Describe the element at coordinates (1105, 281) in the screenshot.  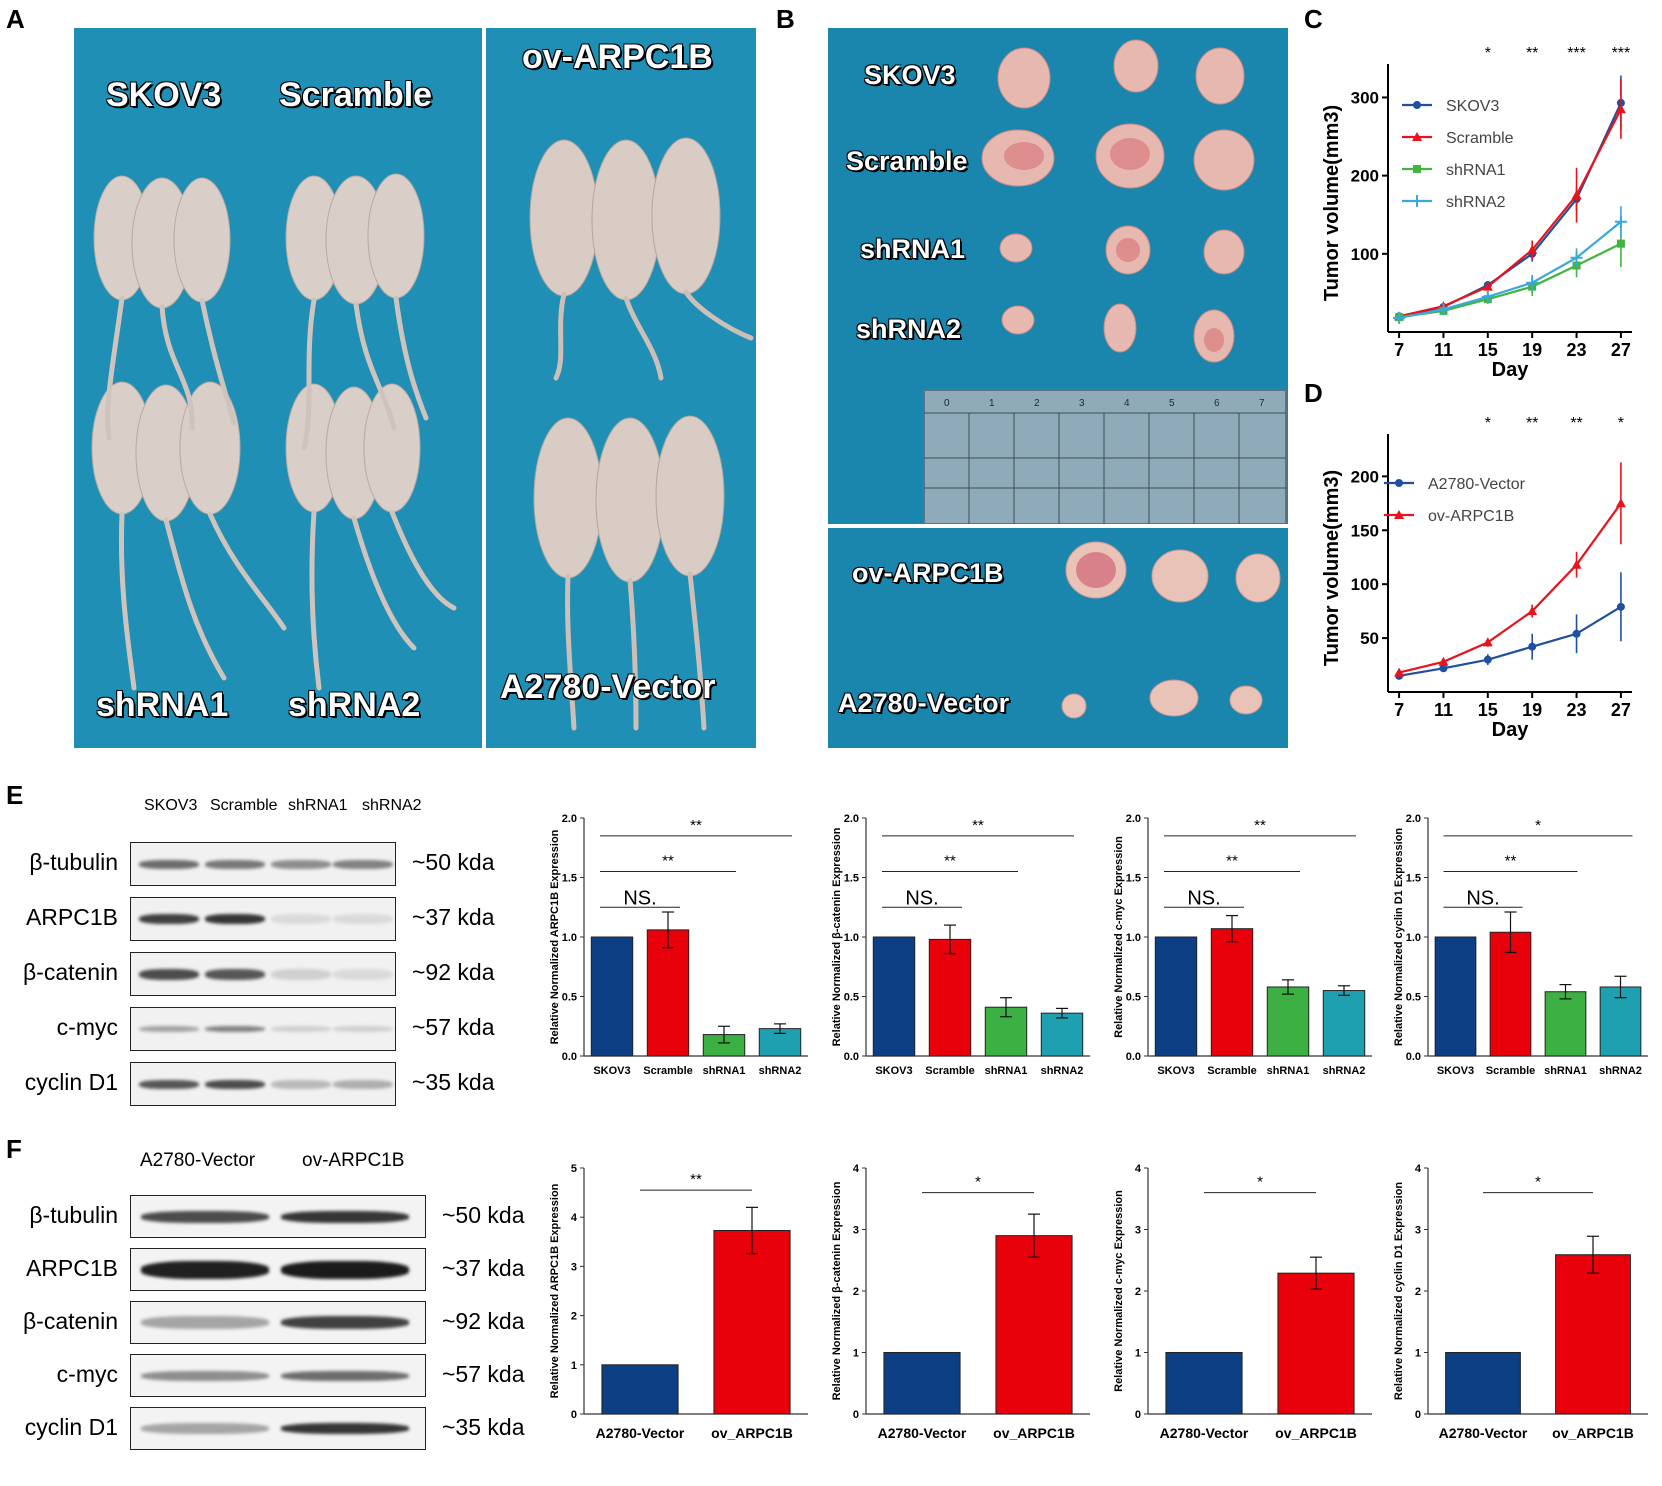
I see `tumor-drawing-top: 0 1 2 3 4 5 6 7` at that location.